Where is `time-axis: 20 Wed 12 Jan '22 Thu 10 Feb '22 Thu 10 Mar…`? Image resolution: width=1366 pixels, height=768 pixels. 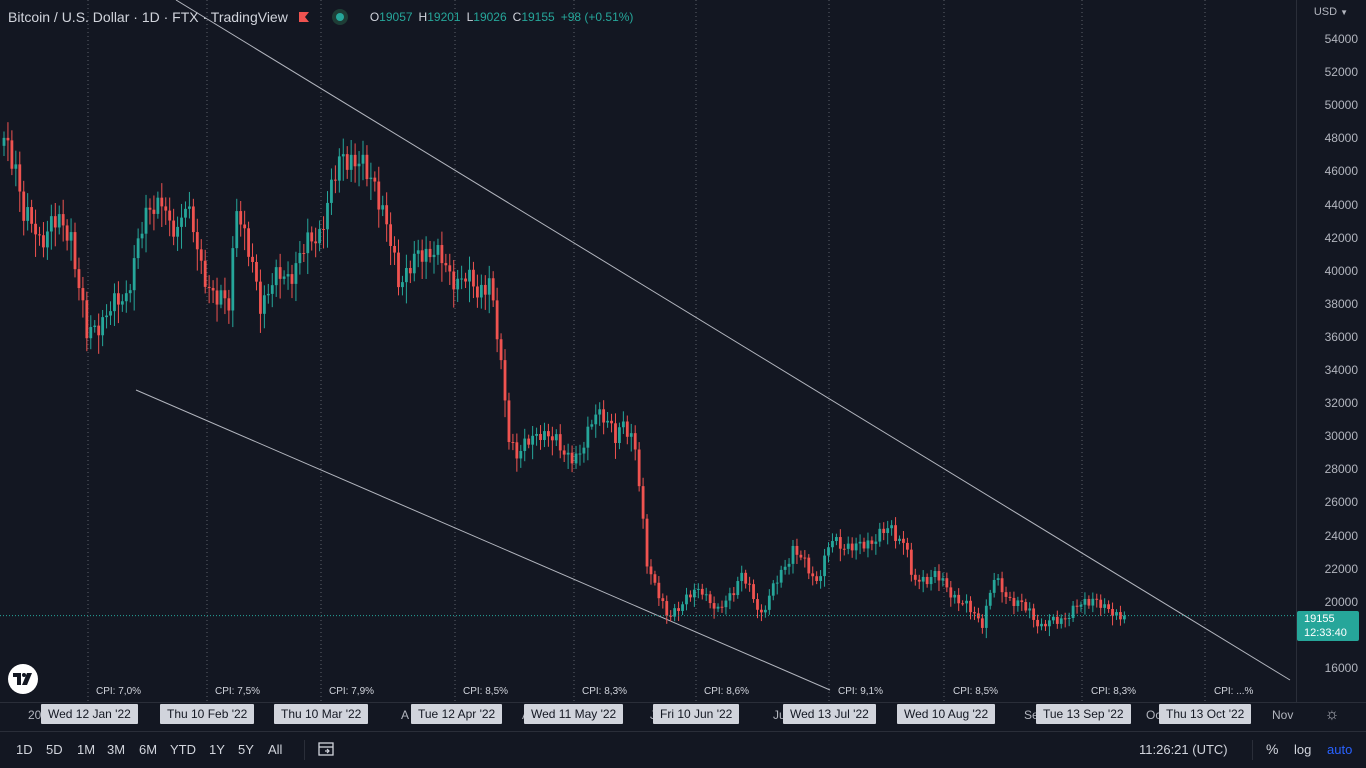
time-axis: 20 Wed 12 Jan '22 Thu 10 Feb '22 Thu 10 Mar… is located at coordinates (683, 716).